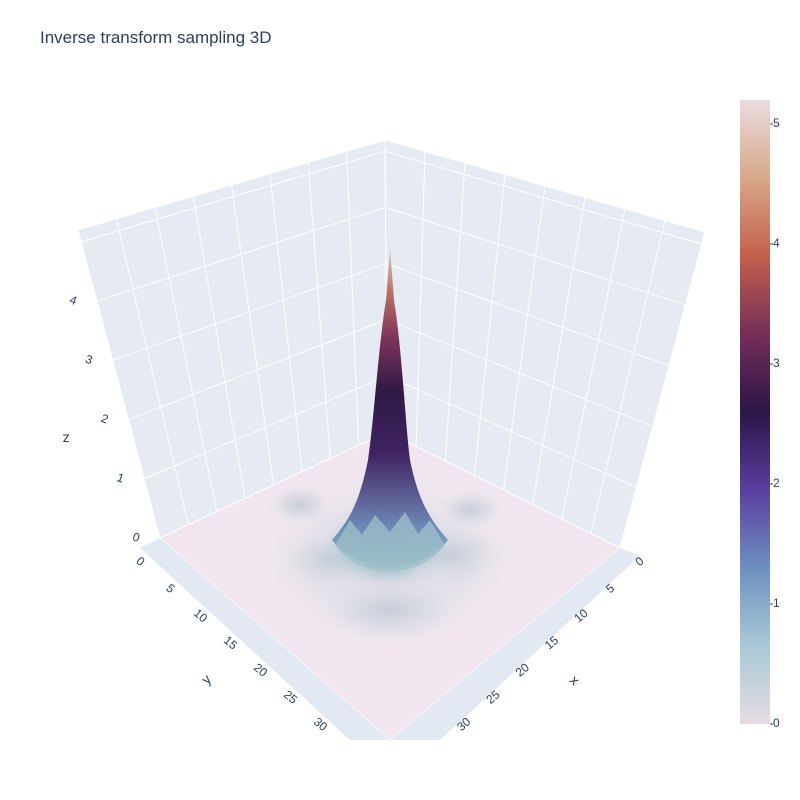  Describe the element at coordinates (776, 723) in the screenshot. I see `colorbar-tick-label: 0` at that location.